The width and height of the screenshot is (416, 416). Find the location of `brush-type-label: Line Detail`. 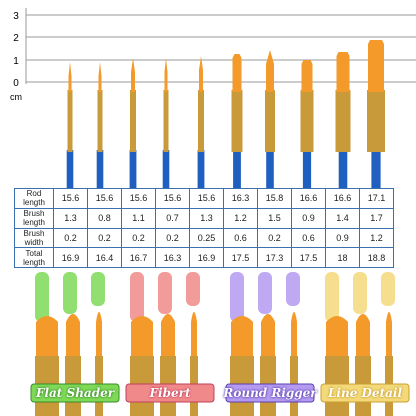

brush-type-label: Line Detail is located at coordinates (365, 393).